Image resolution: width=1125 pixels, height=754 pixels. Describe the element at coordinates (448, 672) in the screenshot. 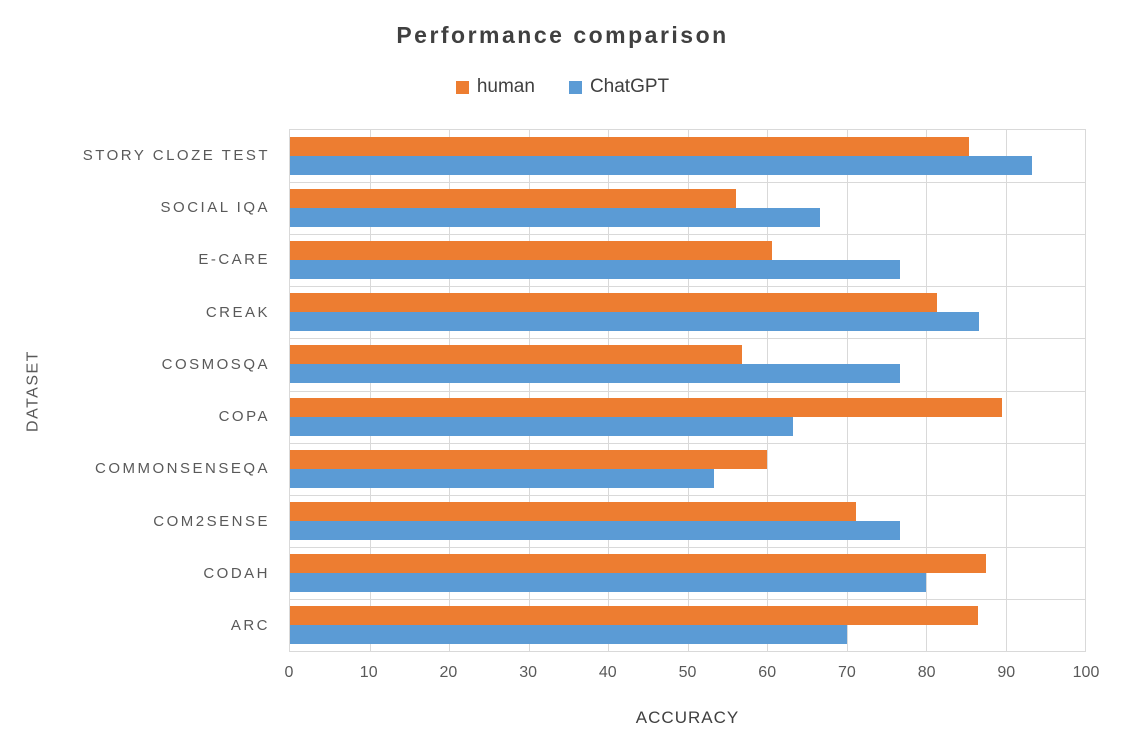

I see `x-tick-label: 20` at that location.